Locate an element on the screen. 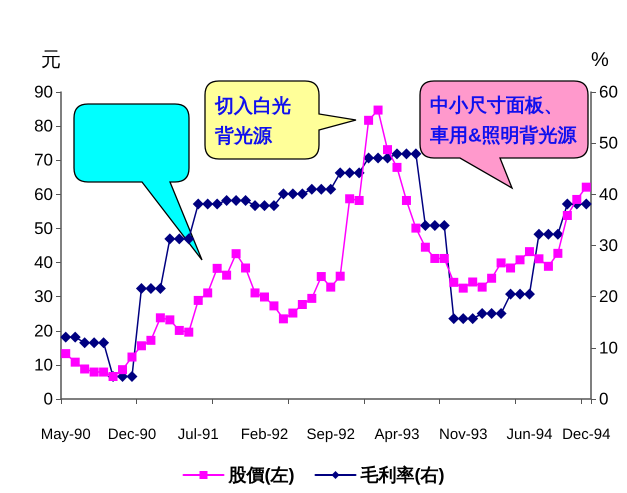 The width and height of the screenshot is (627, 493). x-tick-label: Jul-91 is located at coordinates (198, 434).